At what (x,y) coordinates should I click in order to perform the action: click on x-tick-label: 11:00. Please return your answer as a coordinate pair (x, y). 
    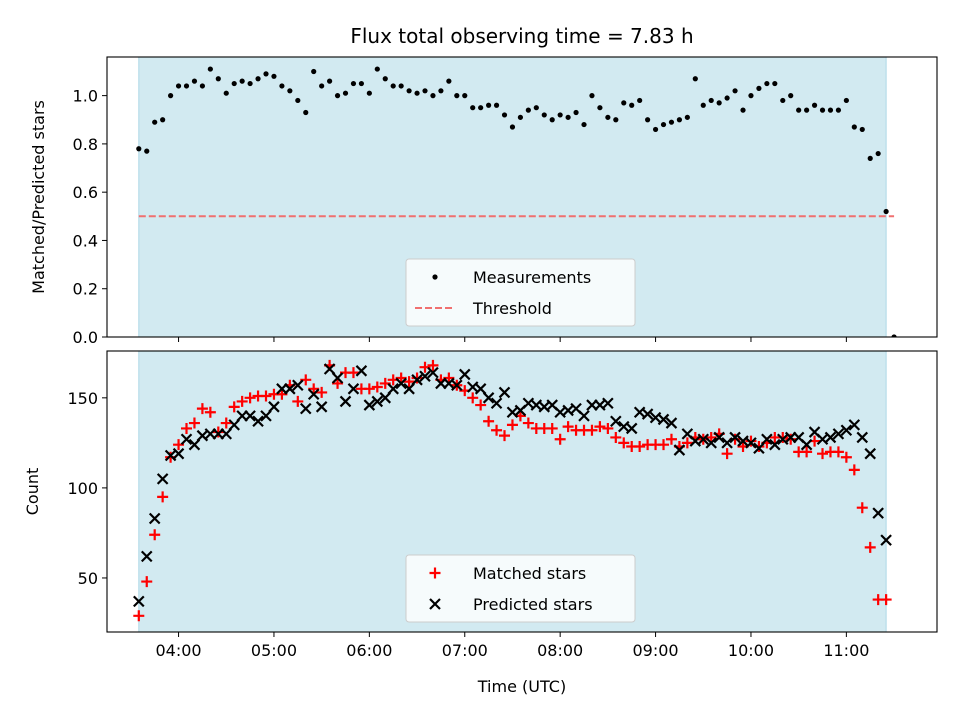
    Looking at the image, I should click on (846, 650).